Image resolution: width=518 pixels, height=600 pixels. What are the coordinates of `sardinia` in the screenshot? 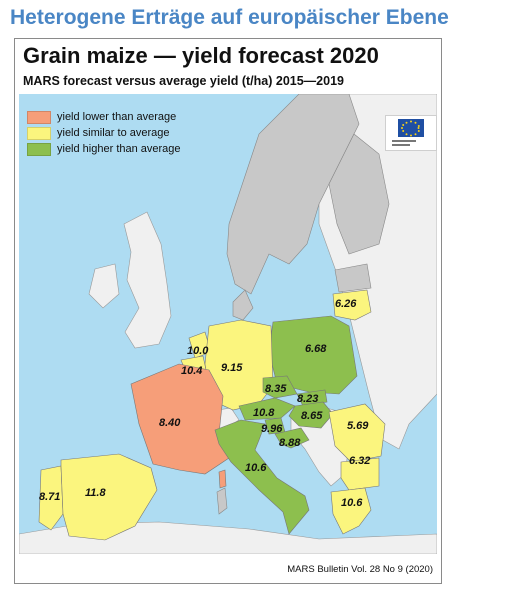 It's located at (222, 501).